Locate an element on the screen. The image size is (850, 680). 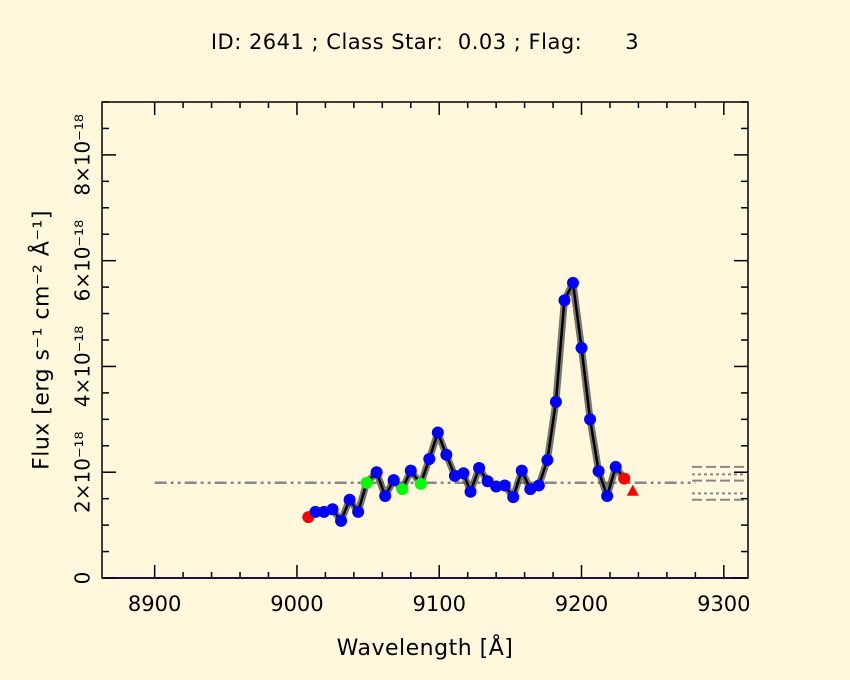
y-axis-label: Flux [erg s⁻¹ cm⁻² Å⁻¹] is located at coordinates (42, 340).